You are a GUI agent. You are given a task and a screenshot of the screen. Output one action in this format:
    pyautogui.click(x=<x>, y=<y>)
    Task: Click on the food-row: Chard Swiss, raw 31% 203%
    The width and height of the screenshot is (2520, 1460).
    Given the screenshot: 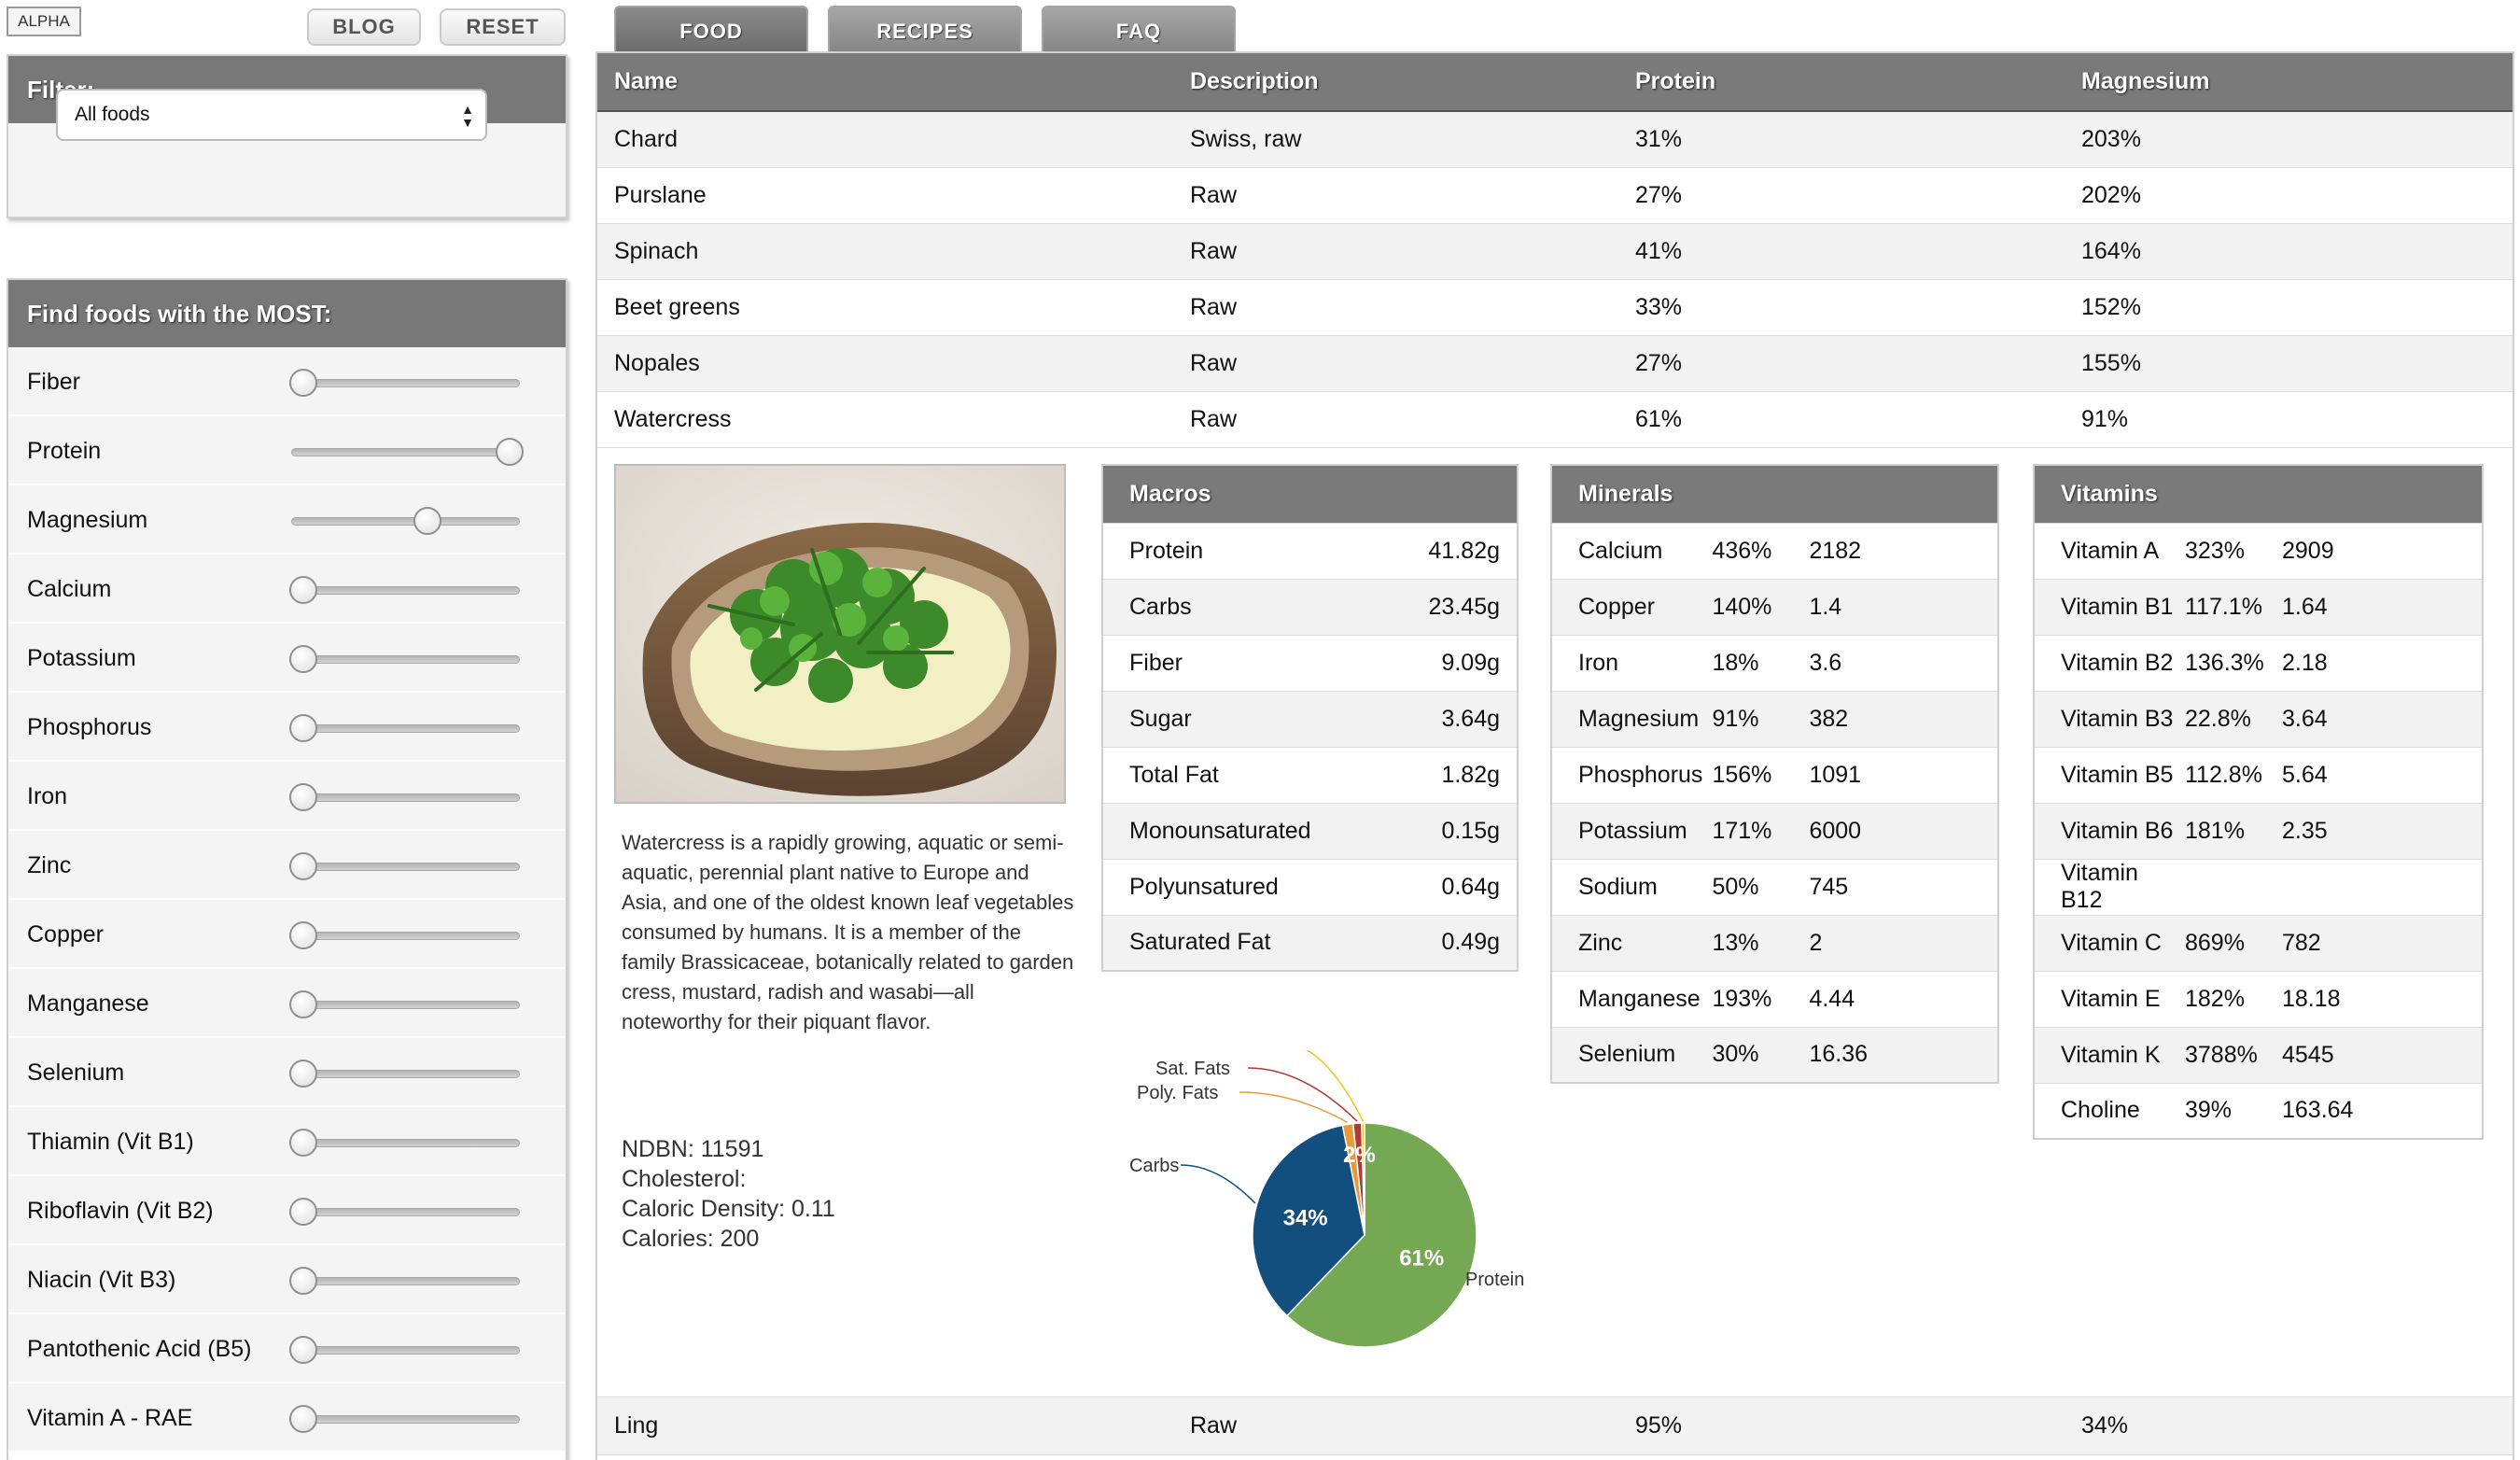 What is the action you would take?
    pyautogui.click(x=1555, y=139)
    